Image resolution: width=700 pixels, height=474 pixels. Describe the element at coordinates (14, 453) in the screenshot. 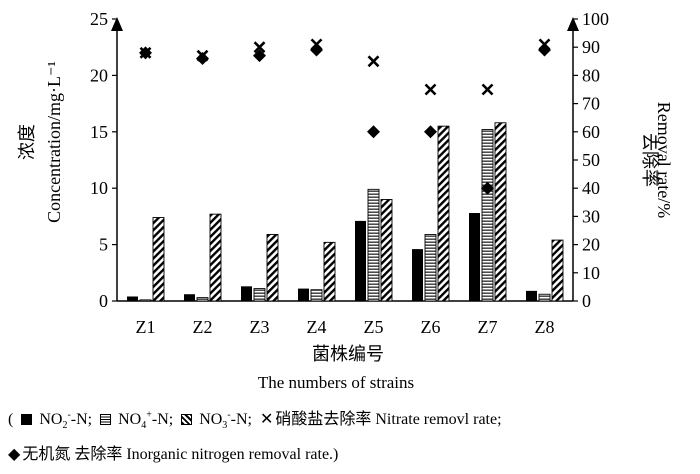

I see `diamond-icon: ◆` at that location.